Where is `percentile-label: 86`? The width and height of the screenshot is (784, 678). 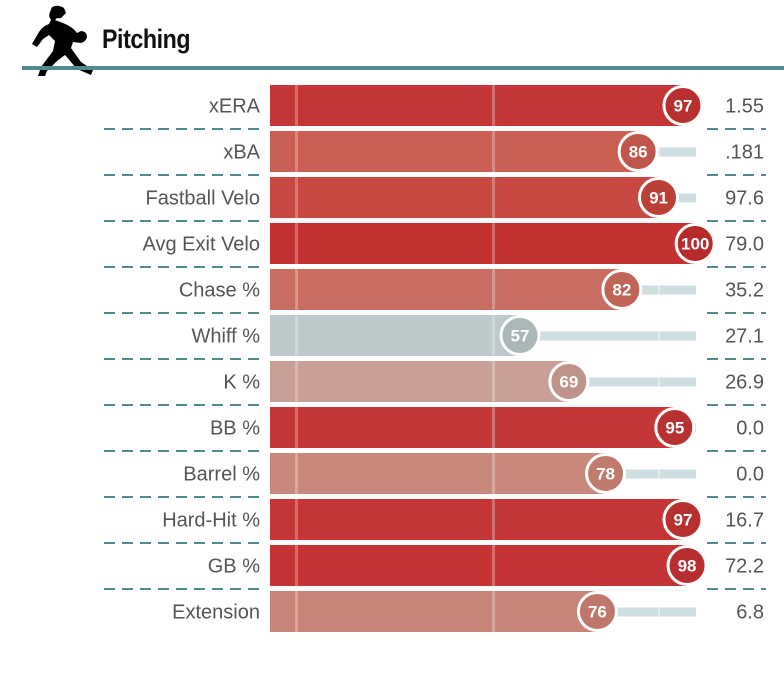
percentile-label: 86 is located at coordinates (638, 152).